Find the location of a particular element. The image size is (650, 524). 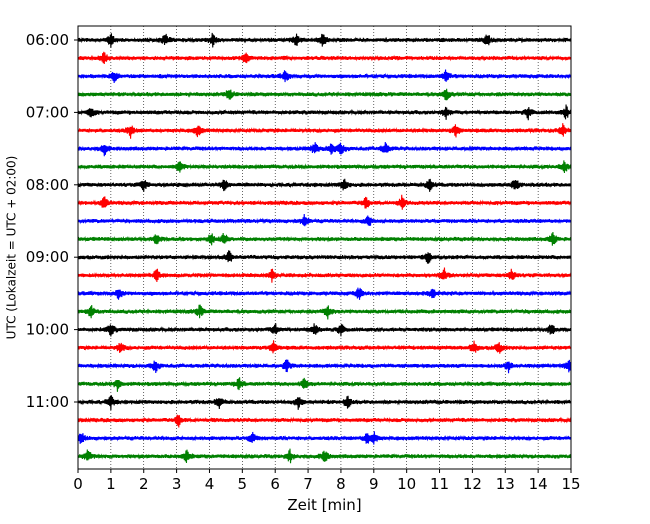

x-tick-label: 15 is located at coordinates (570, 484).